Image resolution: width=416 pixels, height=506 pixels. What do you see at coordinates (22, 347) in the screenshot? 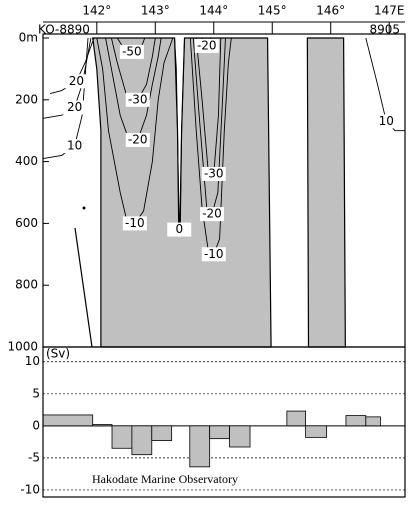
I see `y-tick-label: 1000` at bounding box center [22, 347].